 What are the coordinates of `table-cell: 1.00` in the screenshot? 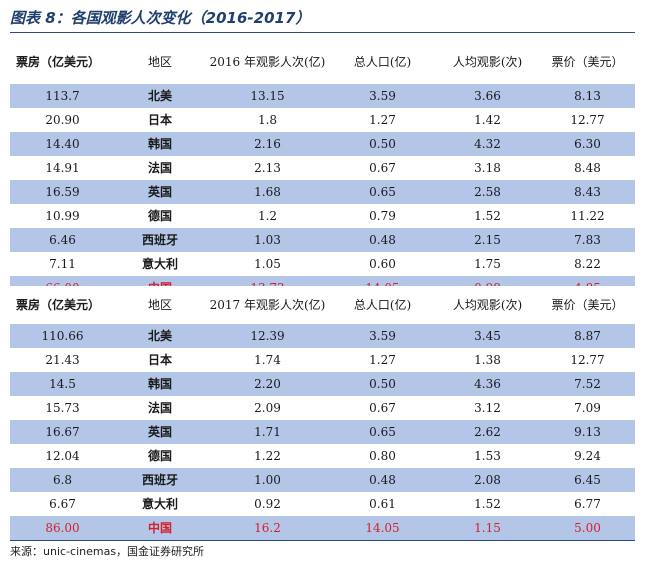 It's located at (267, 480).